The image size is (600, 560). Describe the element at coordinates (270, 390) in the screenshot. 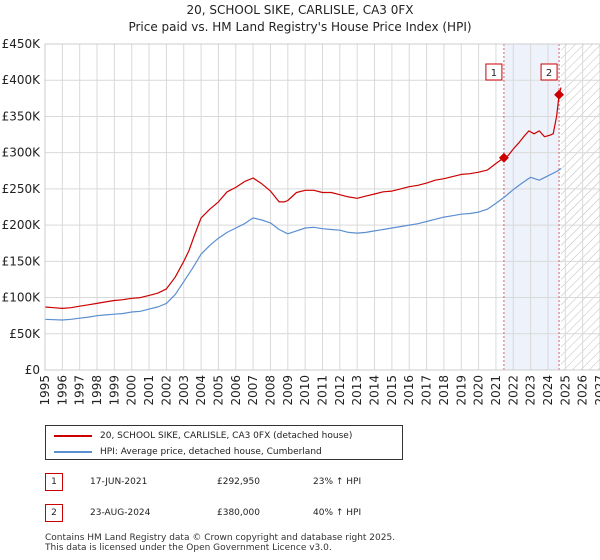

I see `x-tick-label: 2008` at that location.